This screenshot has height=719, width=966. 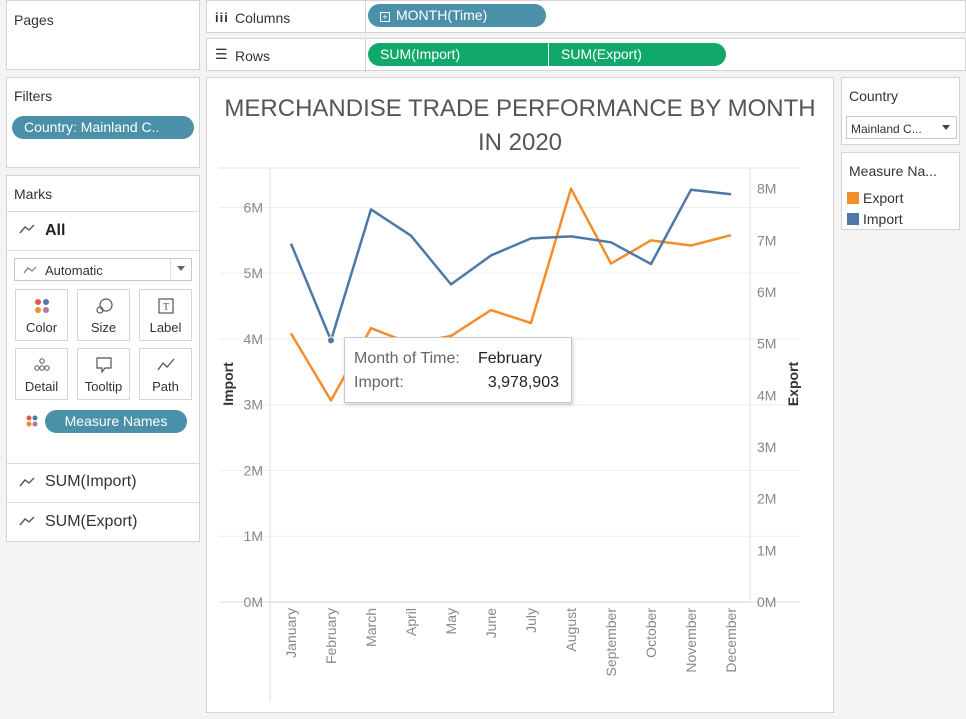 What do you see at coordinates (170, 269) in the screenshot?
I see `dropdown-divider` at bounding box center [170, 269].